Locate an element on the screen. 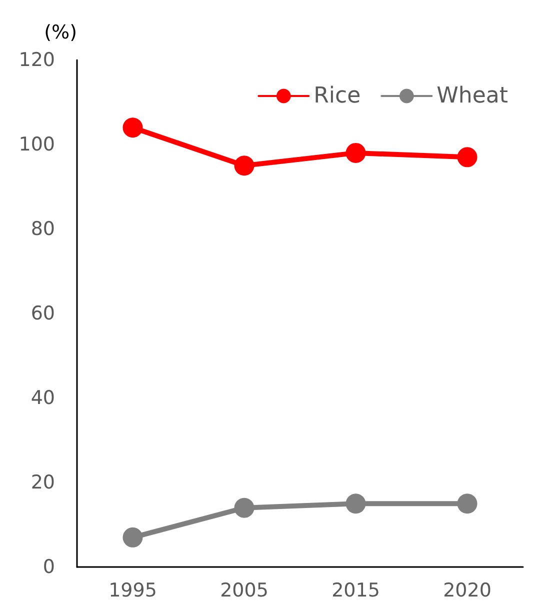 The image size is (533, 613). x-tick-label: 2020 is located at coordinates (467, 591).